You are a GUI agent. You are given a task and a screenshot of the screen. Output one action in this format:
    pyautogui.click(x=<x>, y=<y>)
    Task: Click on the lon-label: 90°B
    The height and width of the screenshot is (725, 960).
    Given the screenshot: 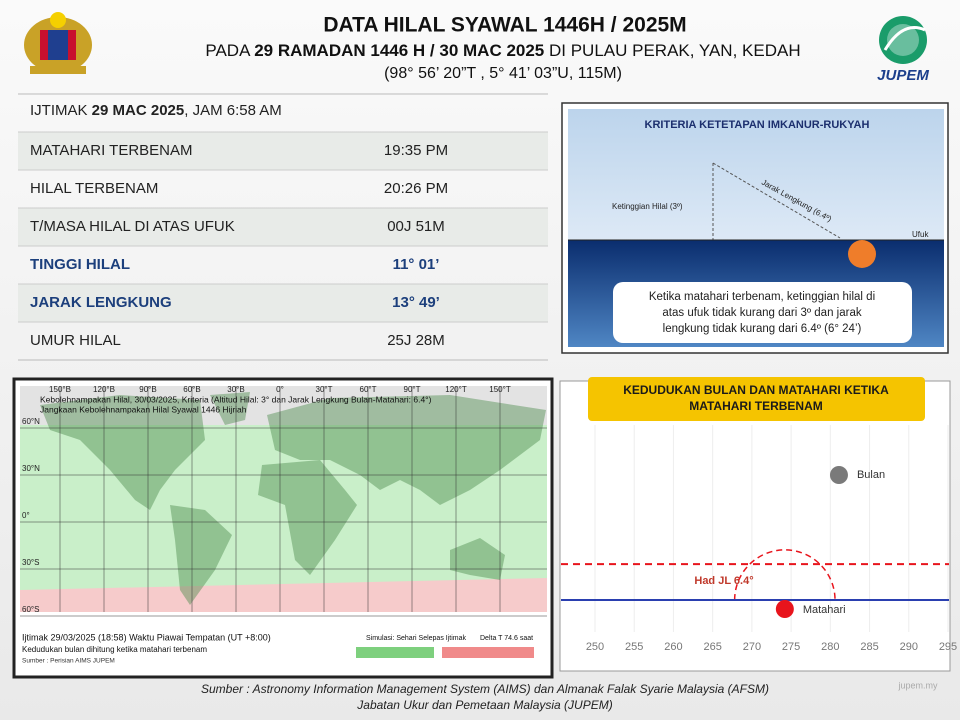 What is the action you would take?
    pyautogui.click(x=147, y=389)
    